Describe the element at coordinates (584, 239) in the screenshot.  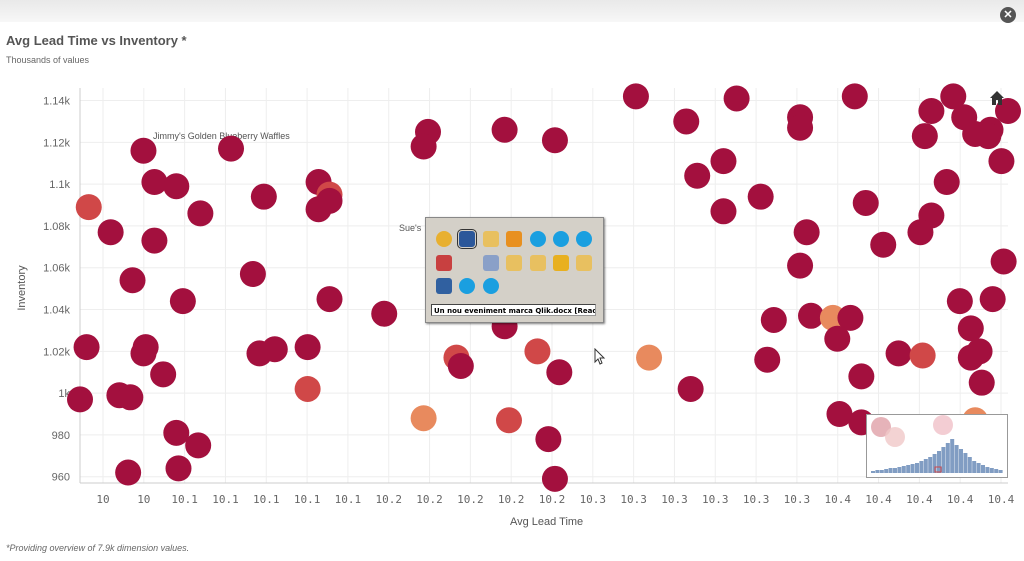
I see `skype-icon` at that location.